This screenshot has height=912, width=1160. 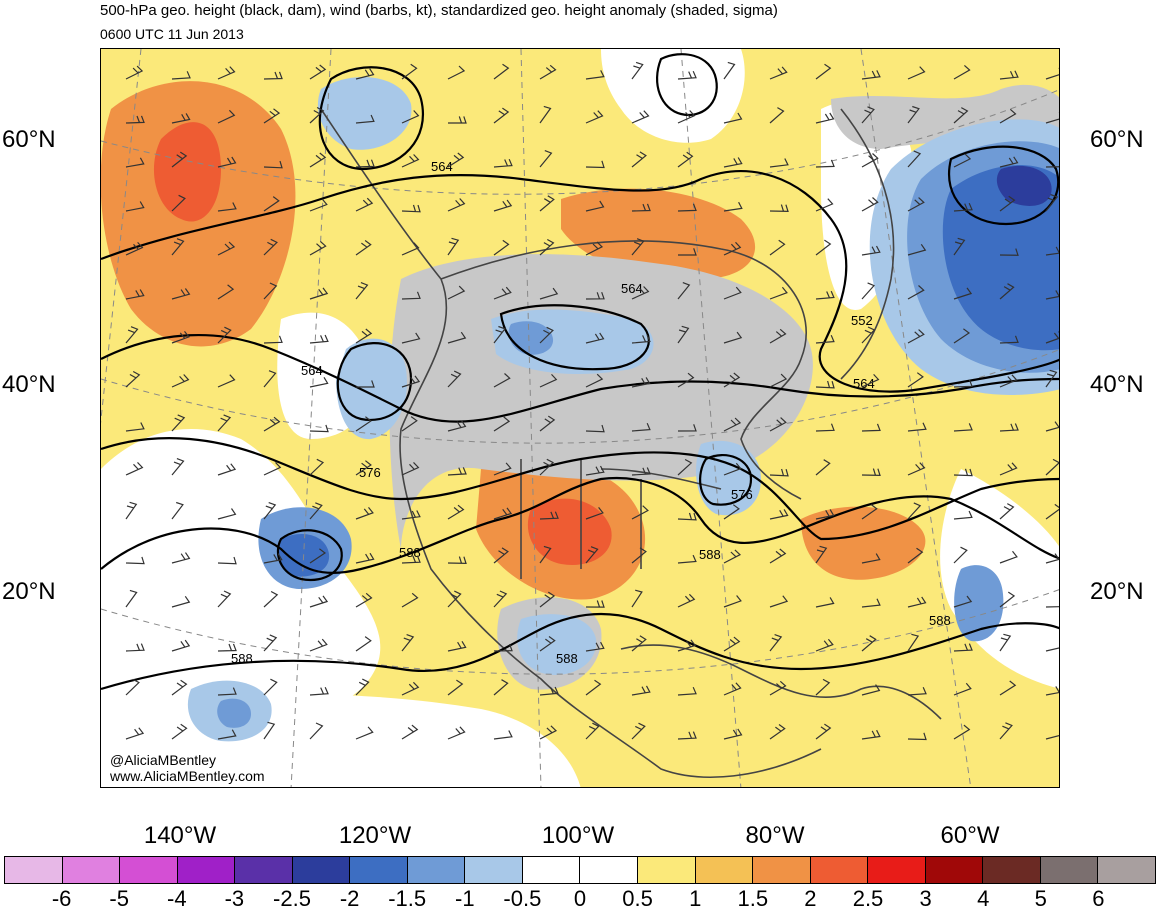 What do you see at coordinates (658, 234) in the screenshot?
I see `anomaly-canada-max` at bounding box center [658, 234].